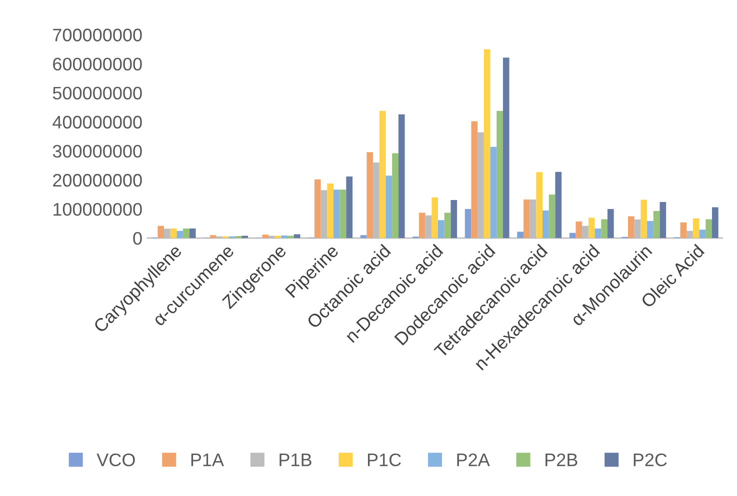 This screenshot has height=496, width=737. What do you see at coordinates (137, 238) in the screenshot?
I see `y-tick-label: 0` at bounding box center [137, 238].